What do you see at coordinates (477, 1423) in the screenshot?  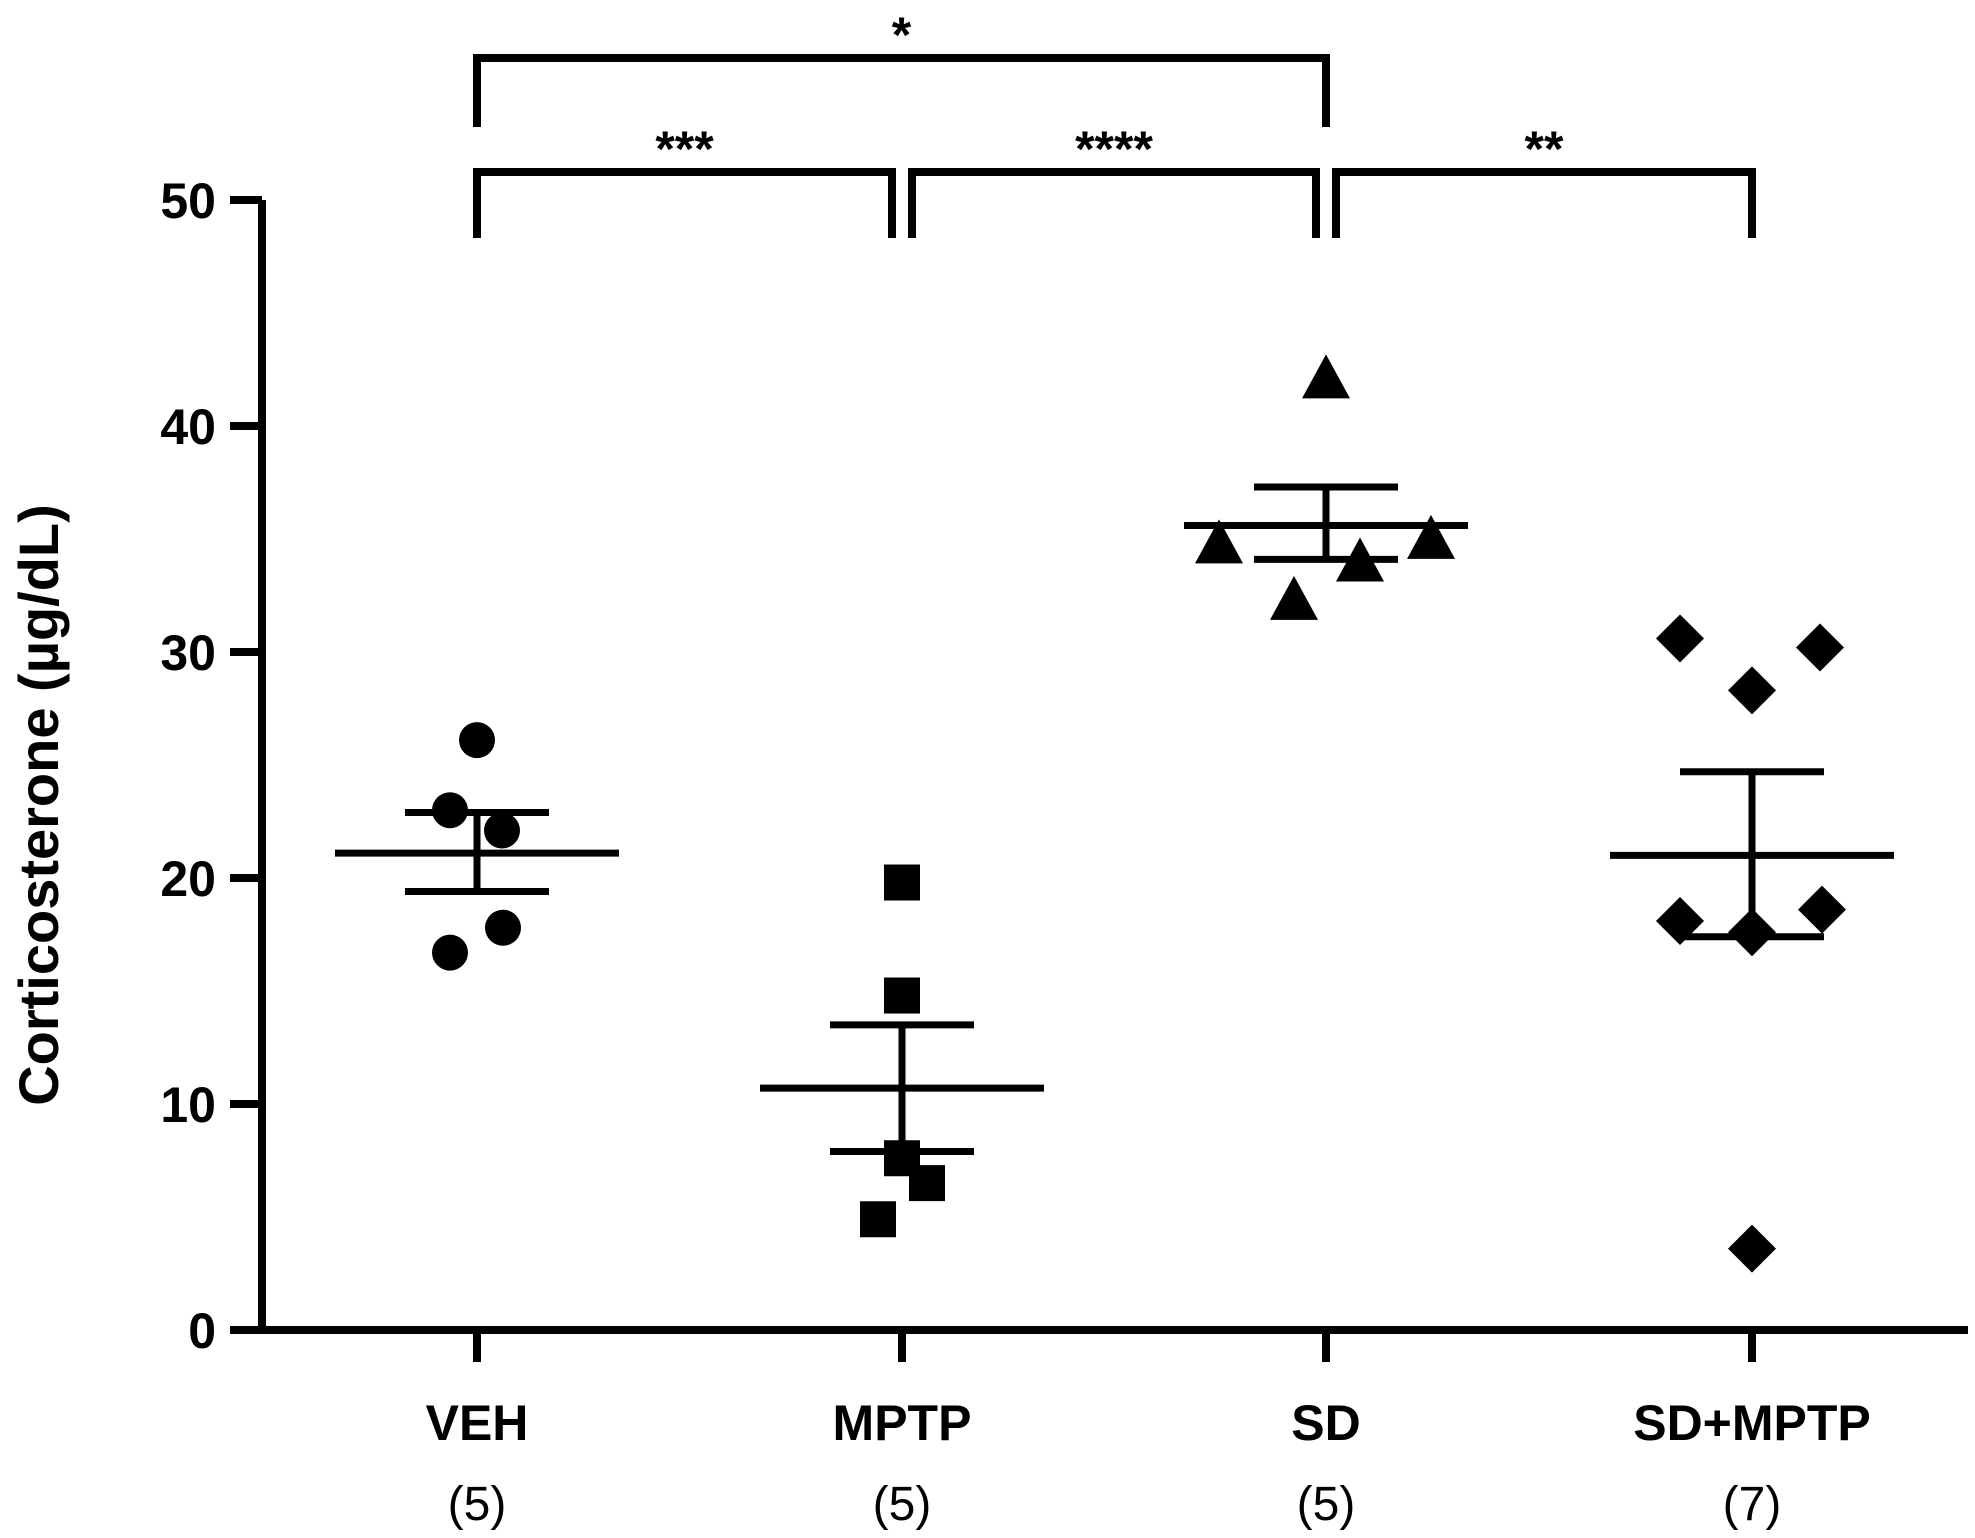 I see `category-label: VEH` at bounding box center [477, 1423].